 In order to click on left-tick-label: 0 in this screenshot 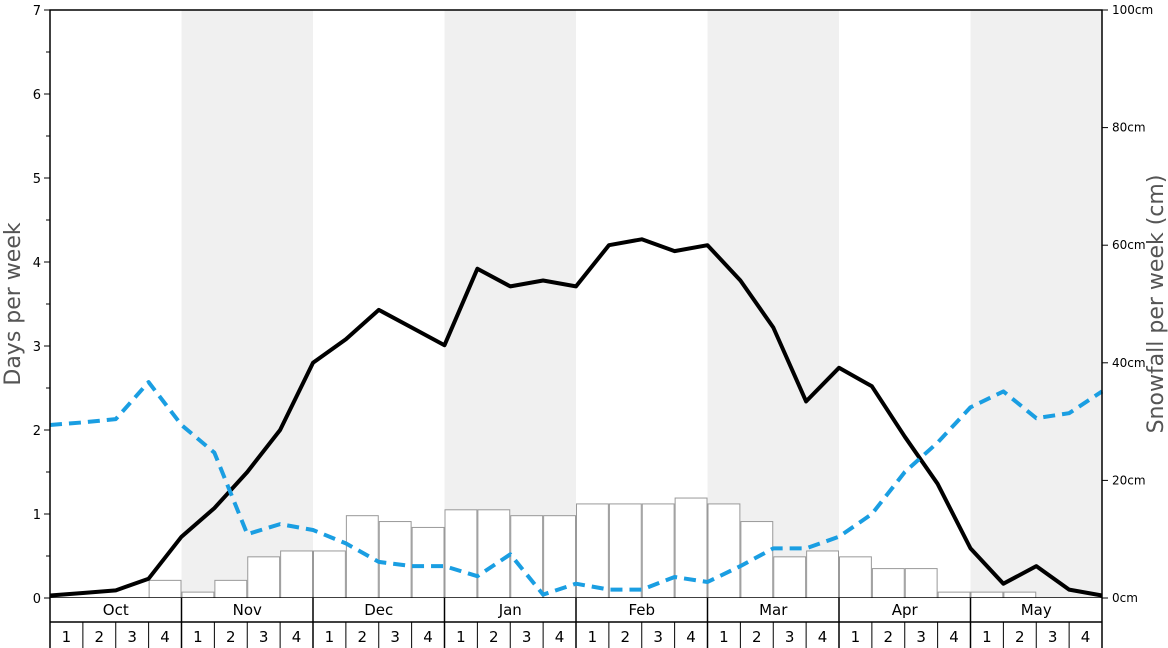, I will do `click(37, 599)`.